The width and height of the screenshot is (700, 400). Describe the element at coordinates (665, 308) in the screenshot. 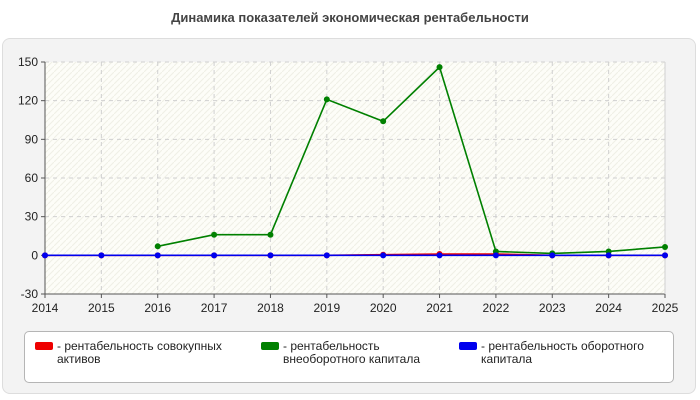

I see `x-tick-label: 2025` at that location.